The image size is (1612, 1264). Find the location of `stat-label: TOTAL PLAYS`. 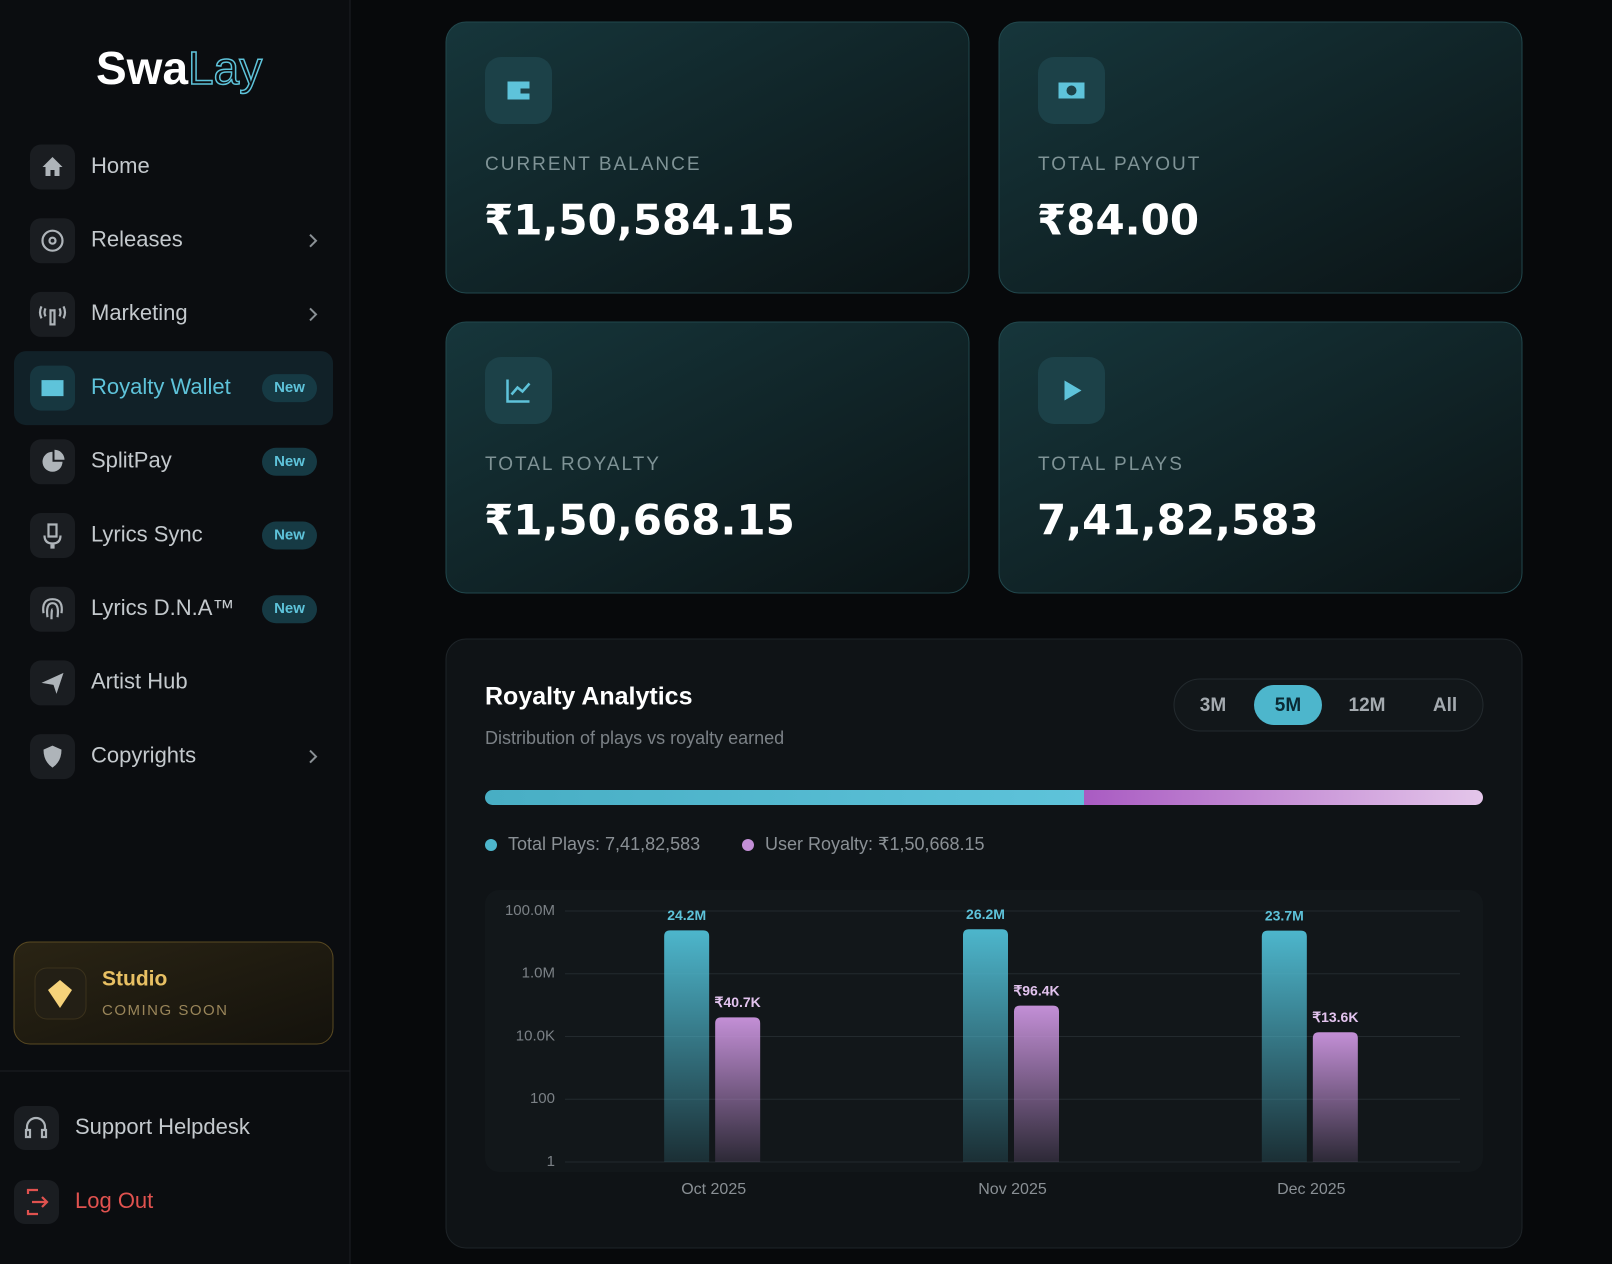

stat-label: TOTAL PLAYS is located at coordinates (1111, 464).